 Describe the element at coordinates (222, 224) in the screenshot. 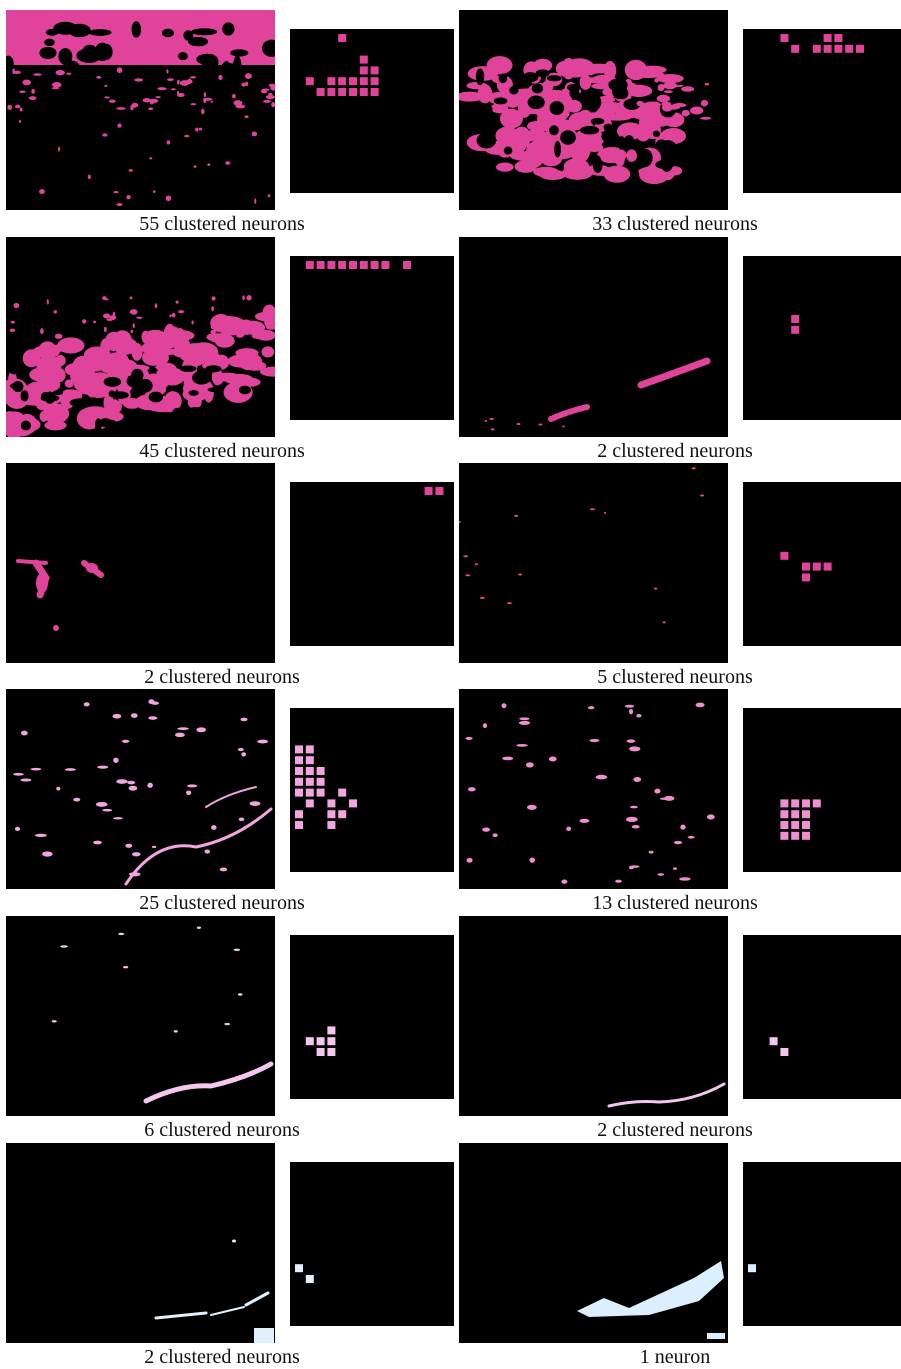

I see `panel-caption: 55 clustered neurons` at that location.